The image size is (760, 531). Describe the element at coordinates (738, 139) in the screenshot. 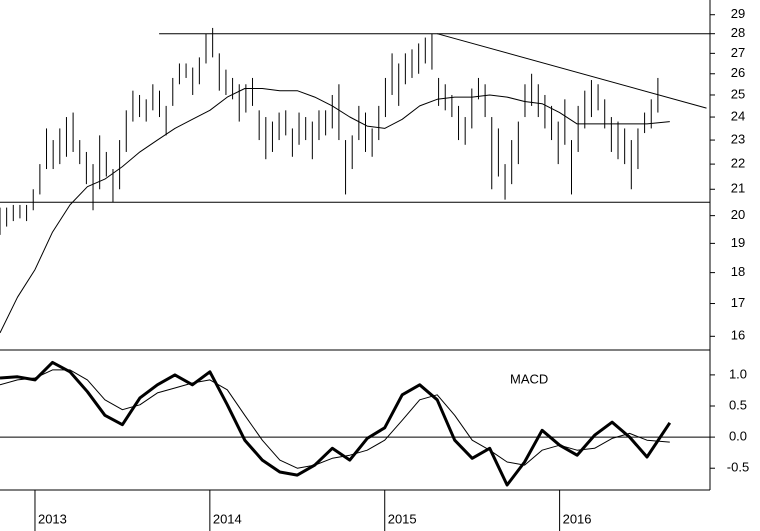

I see `y-tick-label: 23` at that location.